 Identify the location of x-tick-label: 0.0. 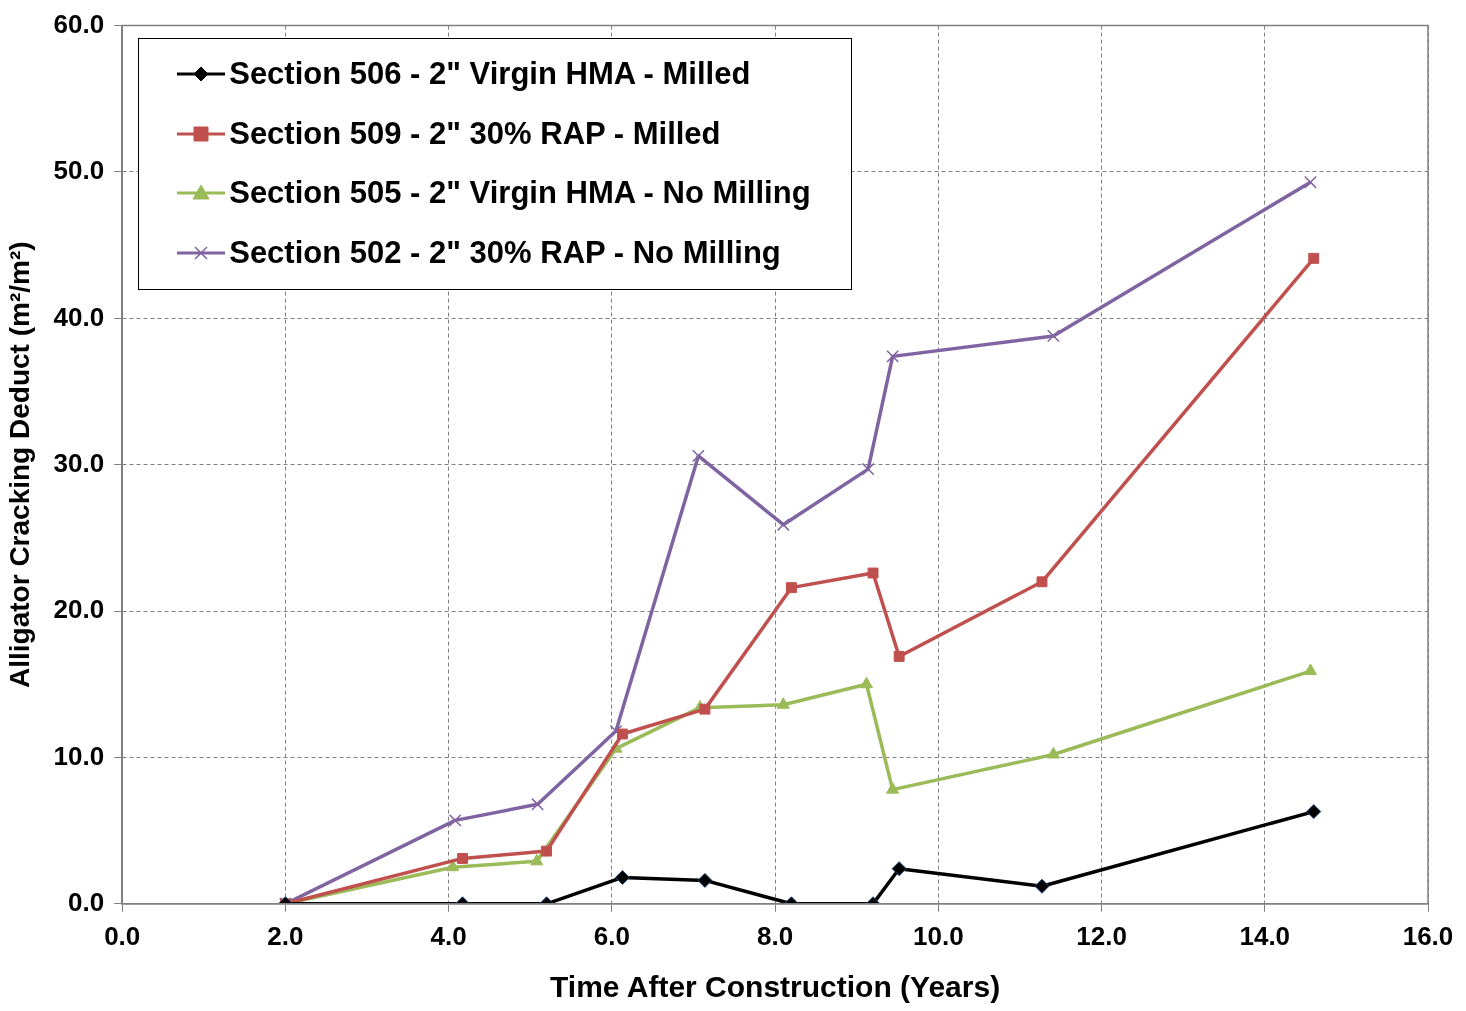
(122, 935).